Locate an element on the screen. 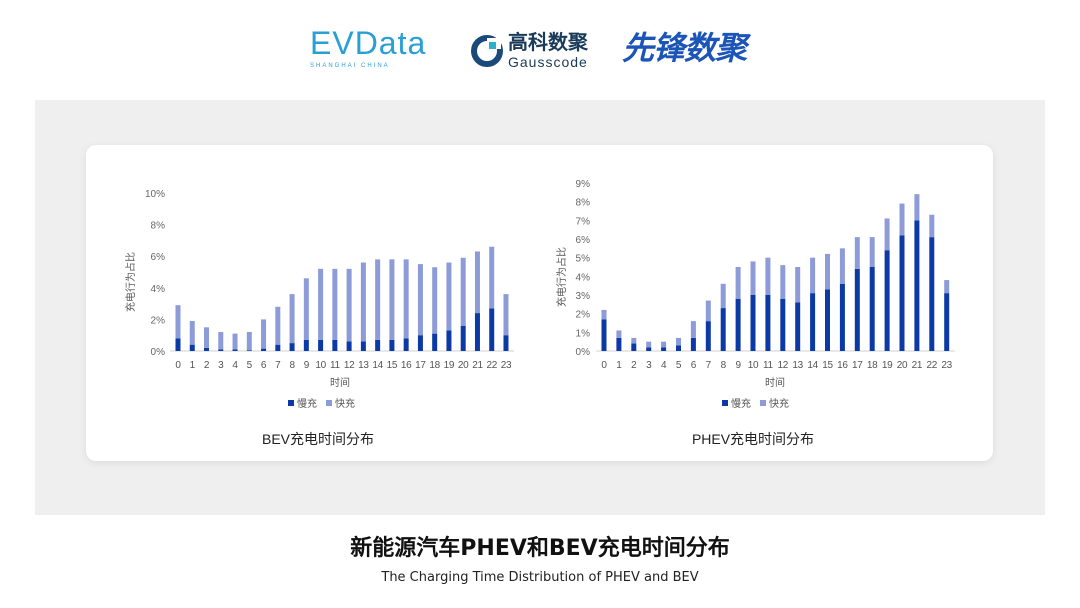  x-tick-label: 0 is located at coordinates (604, 365).